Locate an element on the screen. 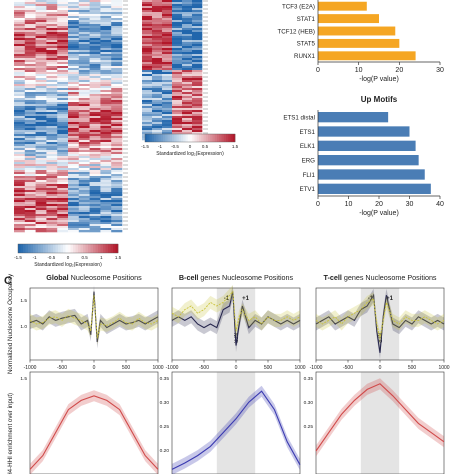  nfr-label: NFR is located at coordinates (379, 338).